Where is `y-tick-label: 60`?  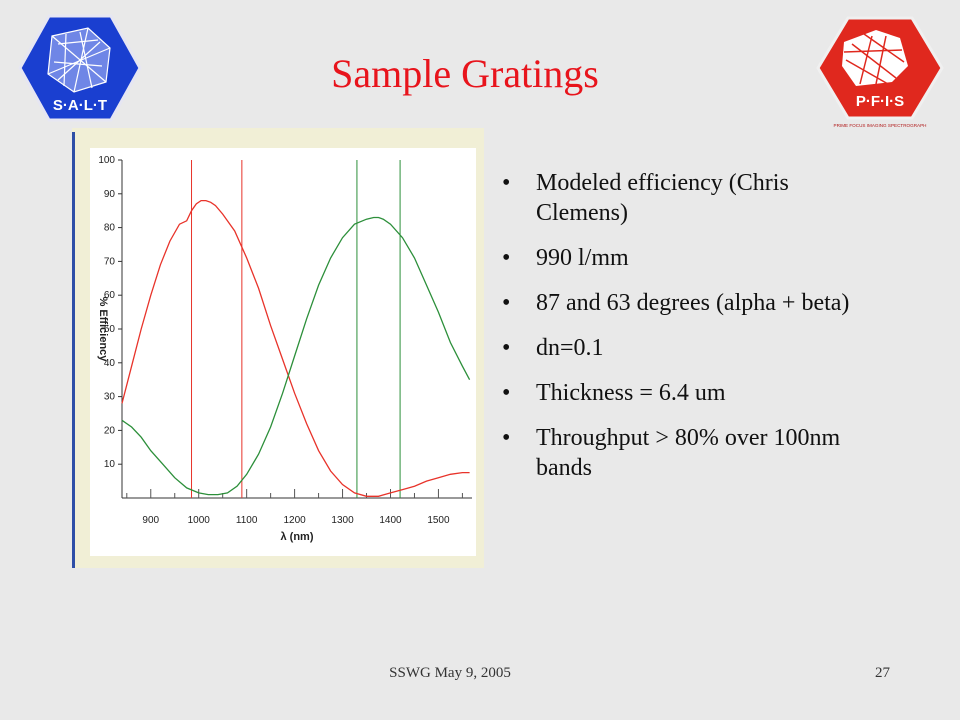
y-tick-label: 60 is located at coordinates (110, 295).